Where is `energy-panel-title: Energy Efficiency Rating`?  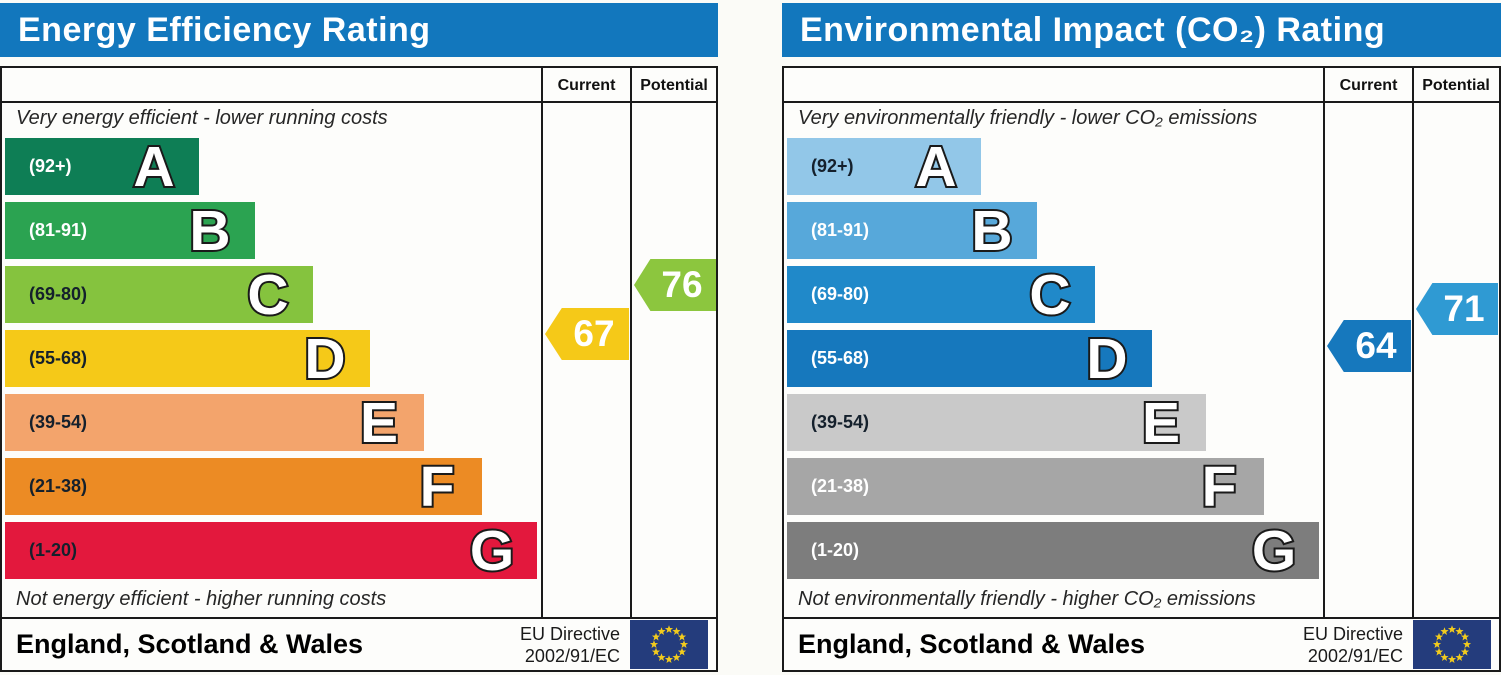
energy-panel-title: Energy Efficiency Rating is located at coordinates (224, 29).